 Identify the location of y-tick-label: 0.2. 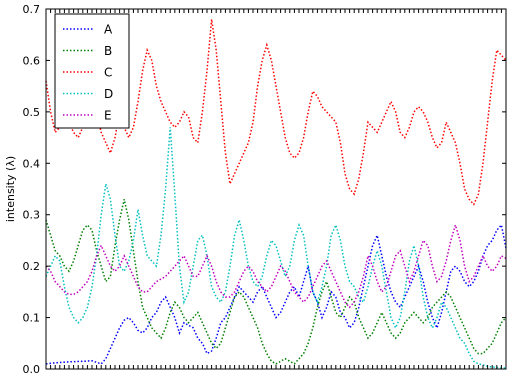
(32, 266).